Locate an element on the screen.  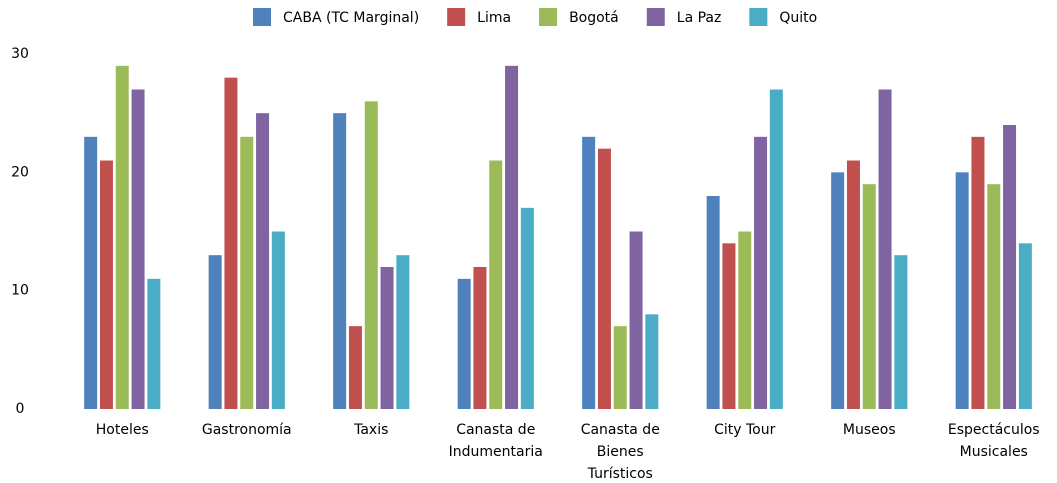
x-tick-label: Hoteles is located at coordinates (122, 430).